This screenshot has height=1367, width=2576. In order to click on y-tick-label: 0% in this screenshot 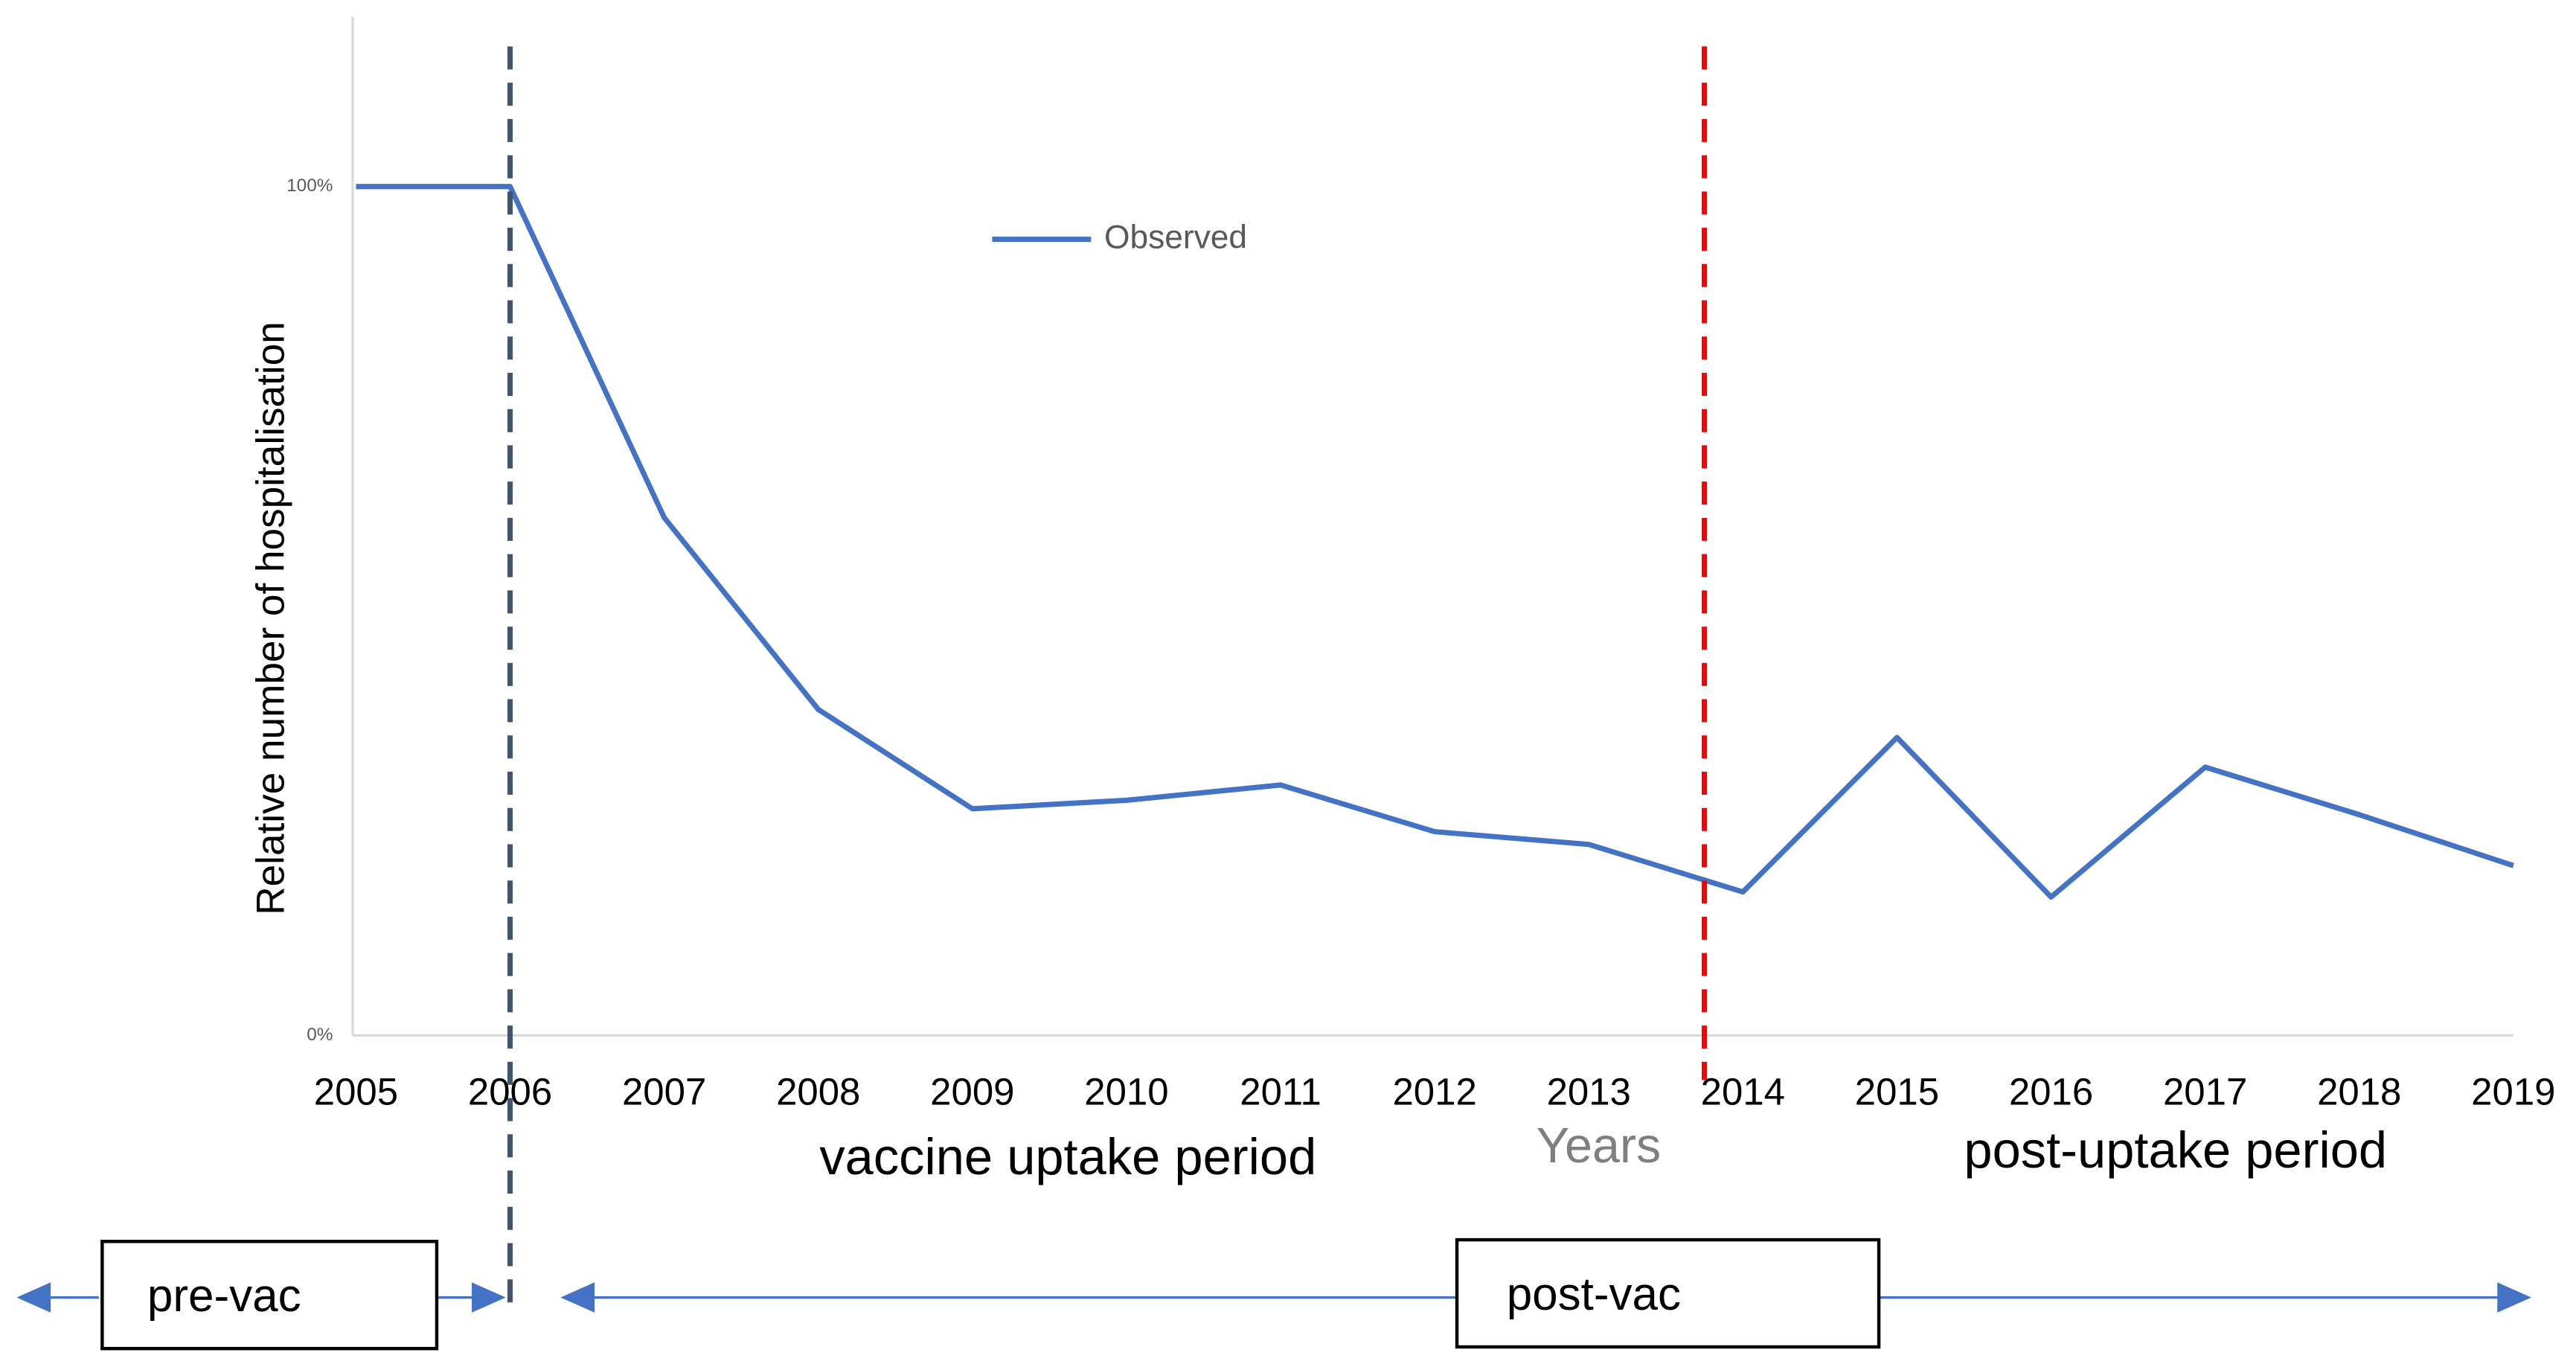, I will do `click(320, 1035)`.